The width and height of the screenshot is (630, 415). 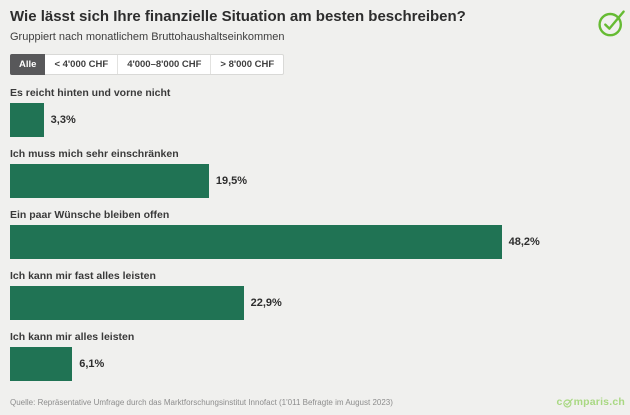 What do you see at coordinates (247, 64) in the screenshot?
I see `tab-over-8000: > 8'000 CHF` at bounding box center [247, 64].